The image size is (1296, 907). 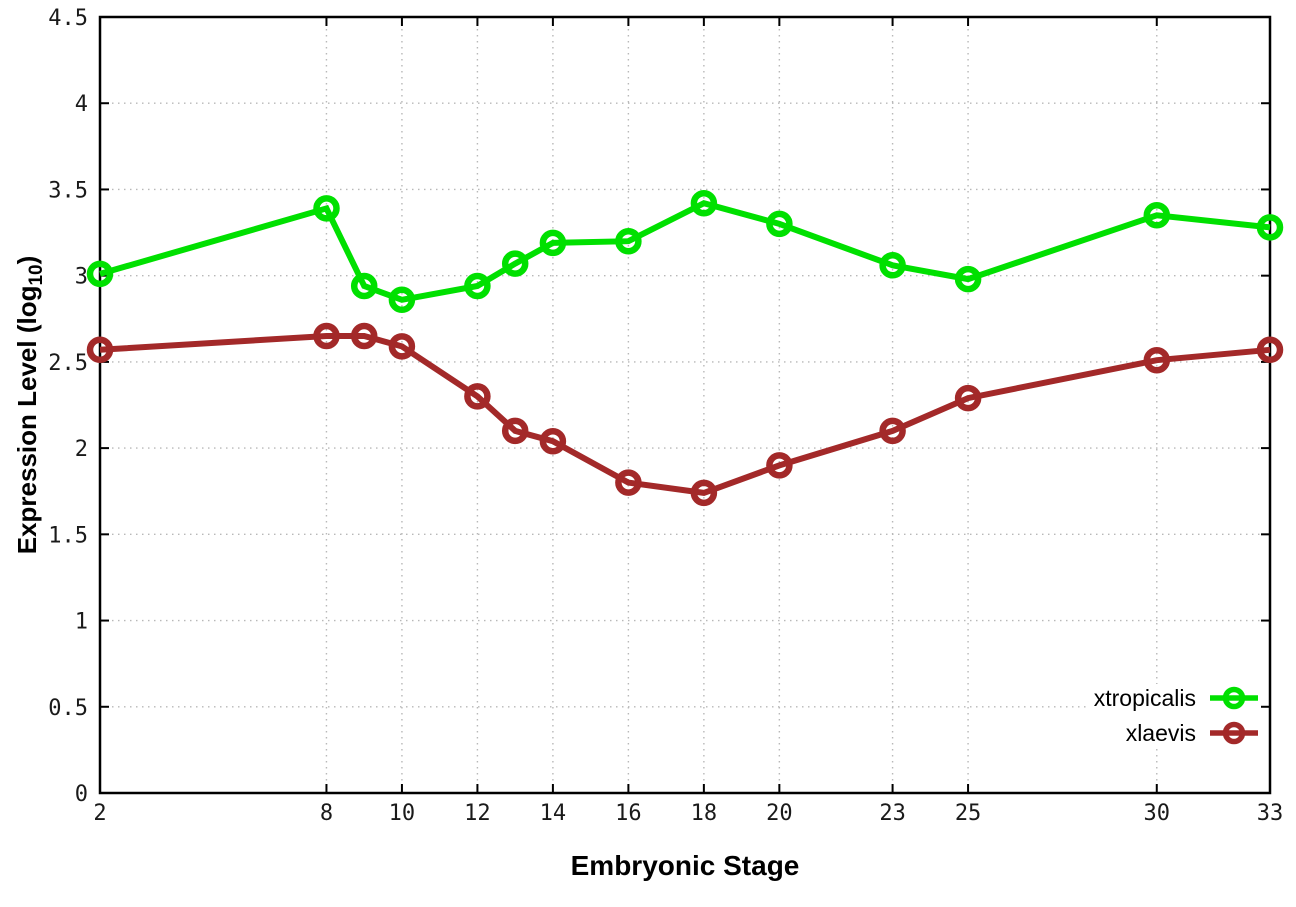 I want to click on x-tick-label: 33, so click(x=1270, y=813).